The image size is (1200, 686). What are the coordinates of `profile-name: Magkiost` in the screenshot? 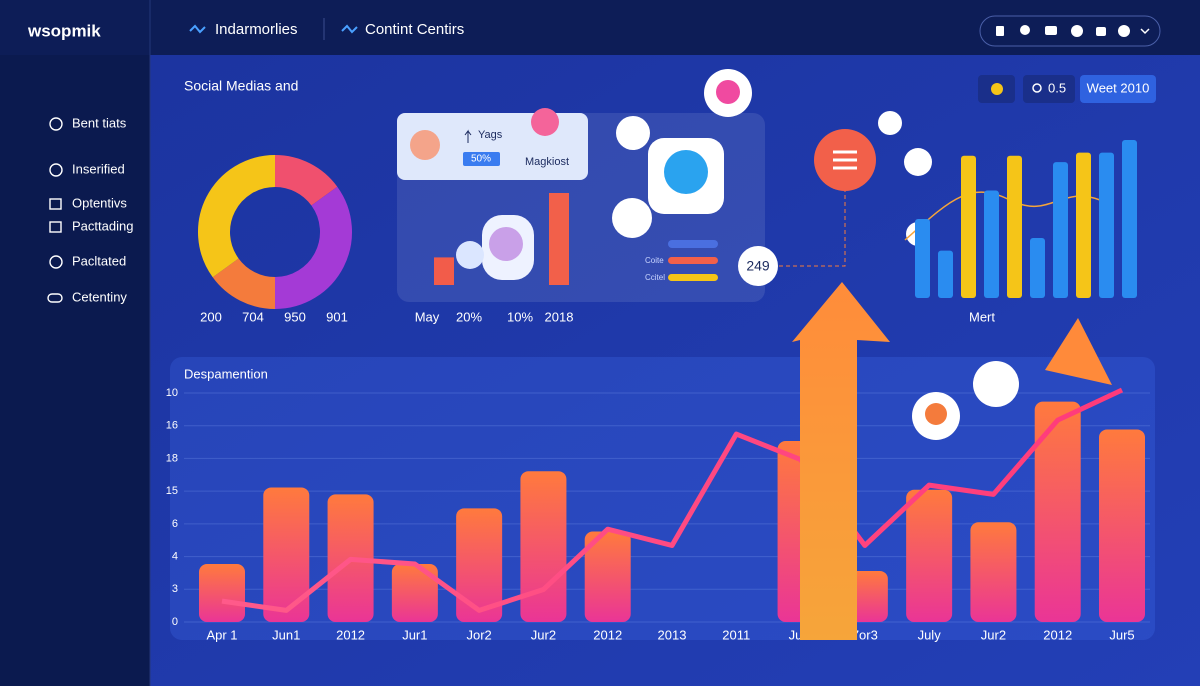 It's located at (547, 162).